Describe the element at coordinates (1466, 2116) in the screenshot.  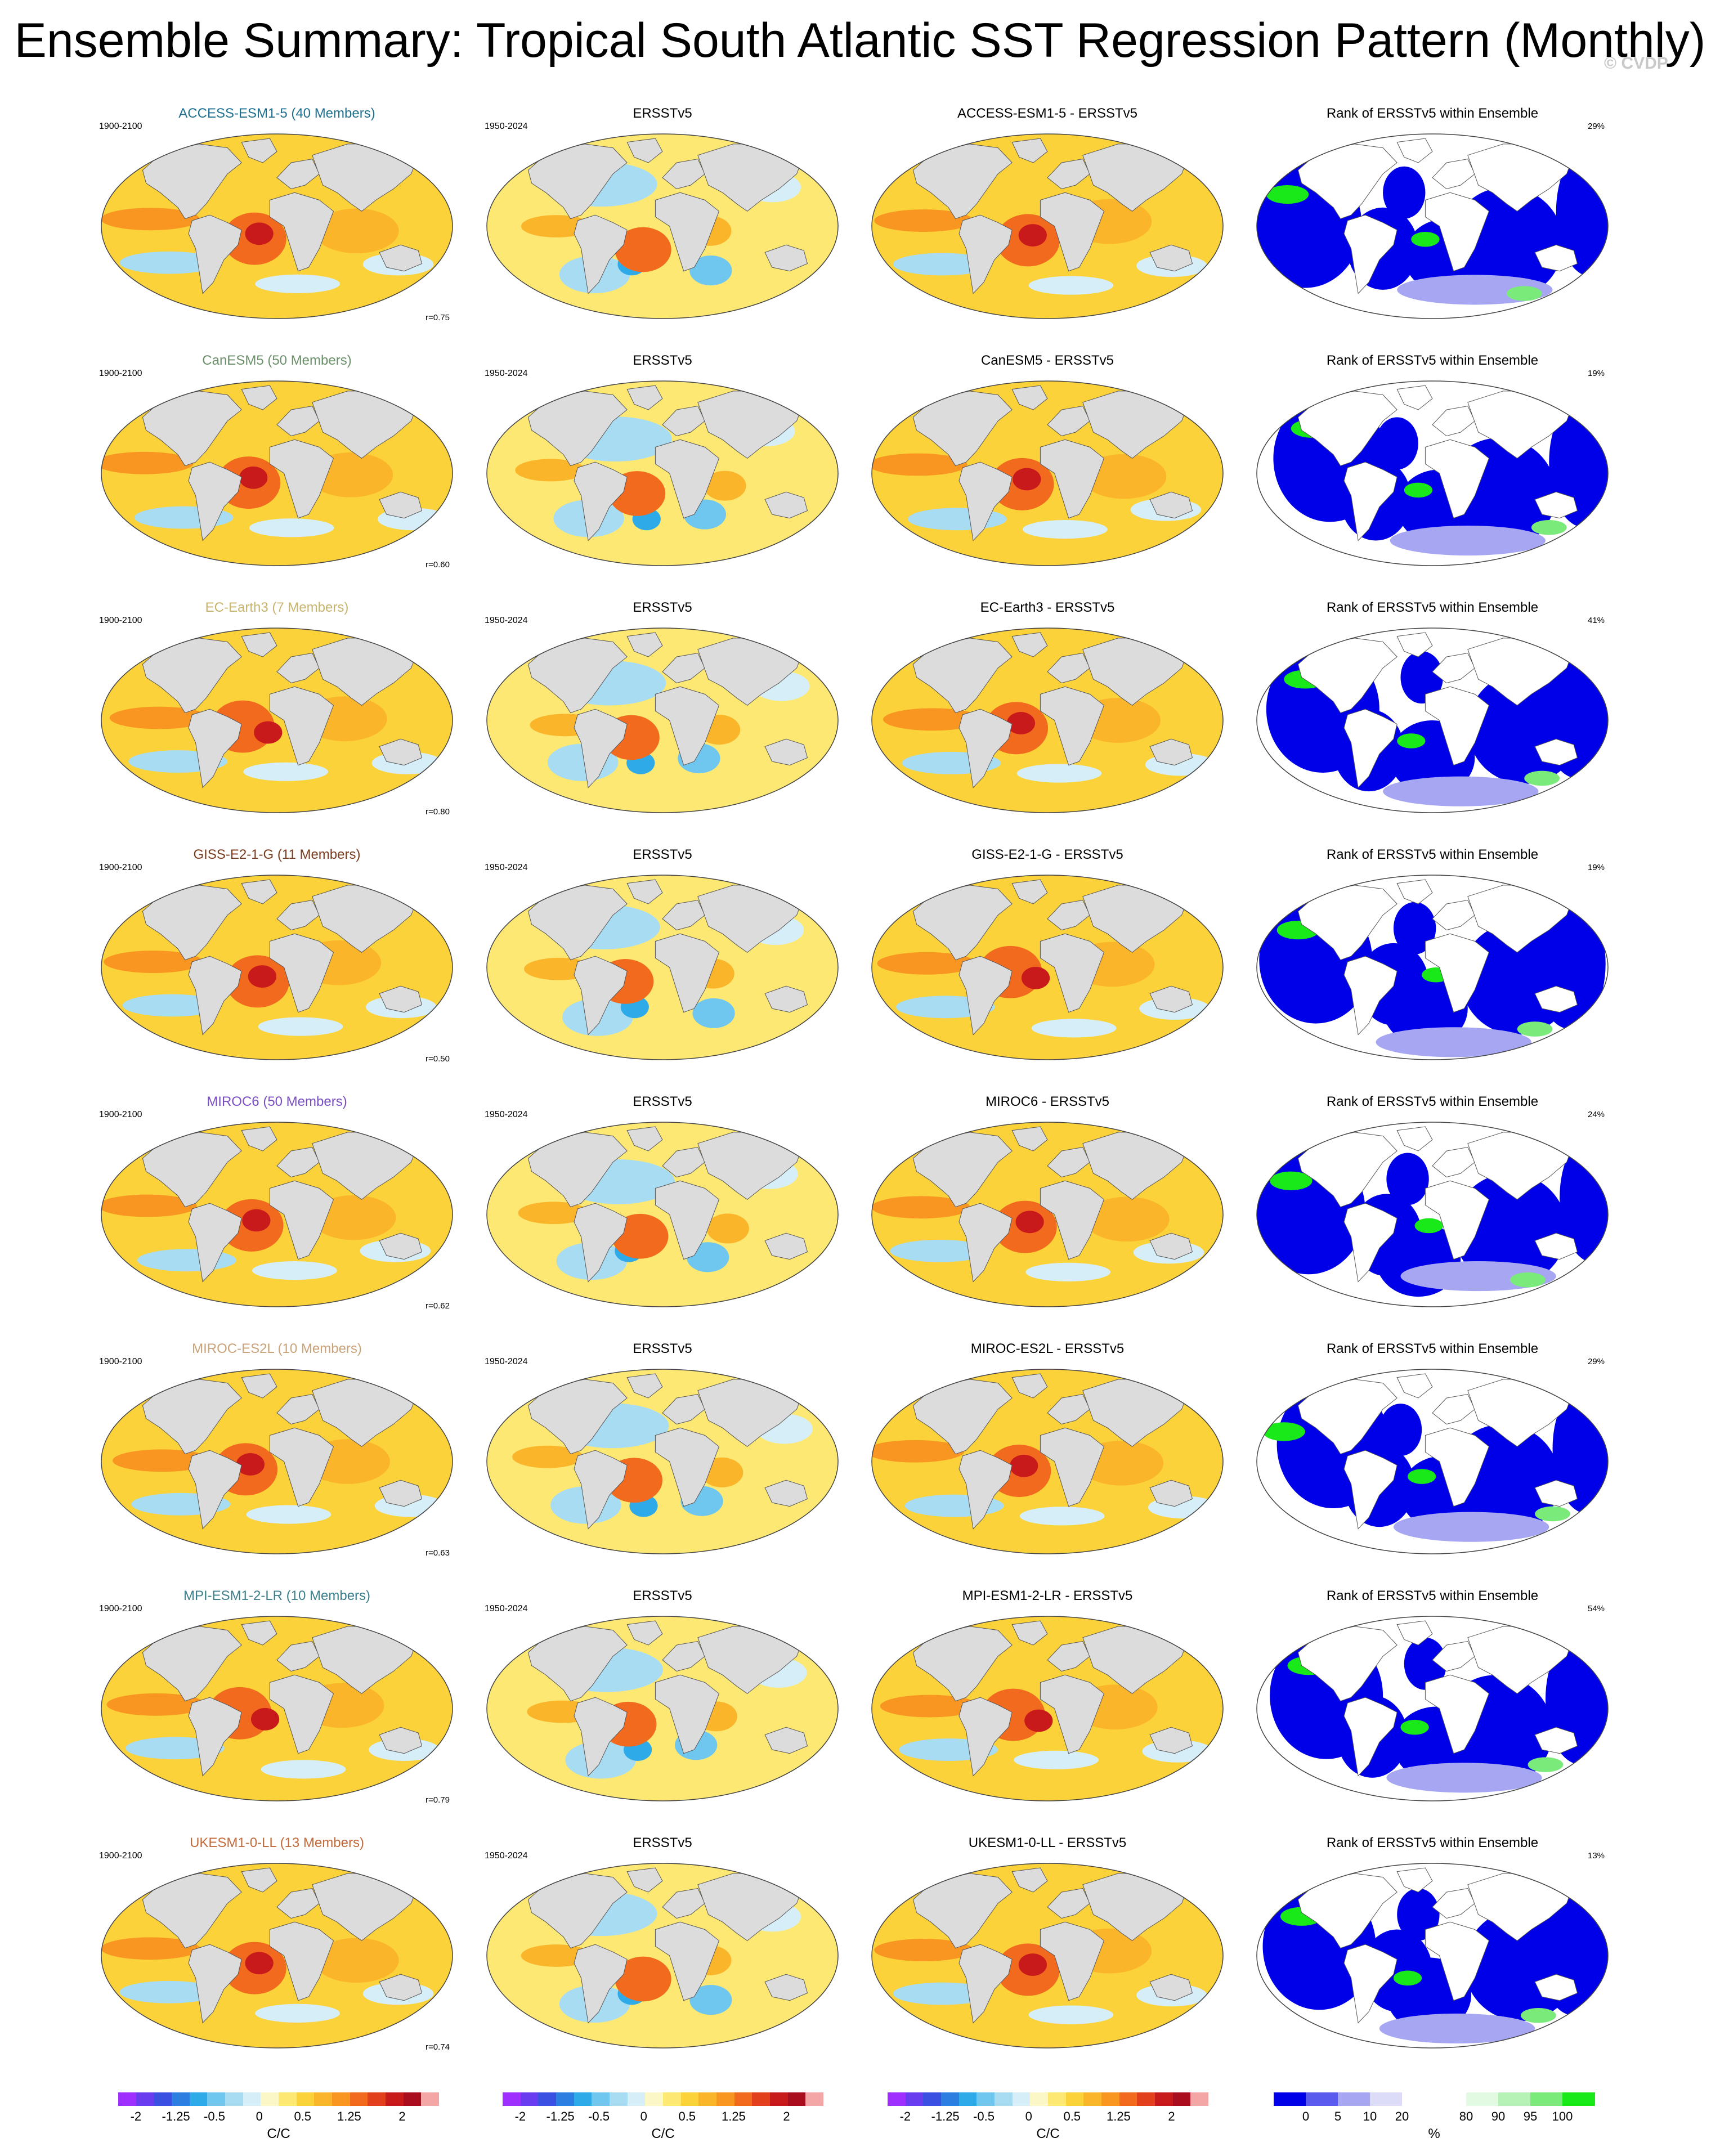
I see `colorbar-tick-label: 80` at that location.